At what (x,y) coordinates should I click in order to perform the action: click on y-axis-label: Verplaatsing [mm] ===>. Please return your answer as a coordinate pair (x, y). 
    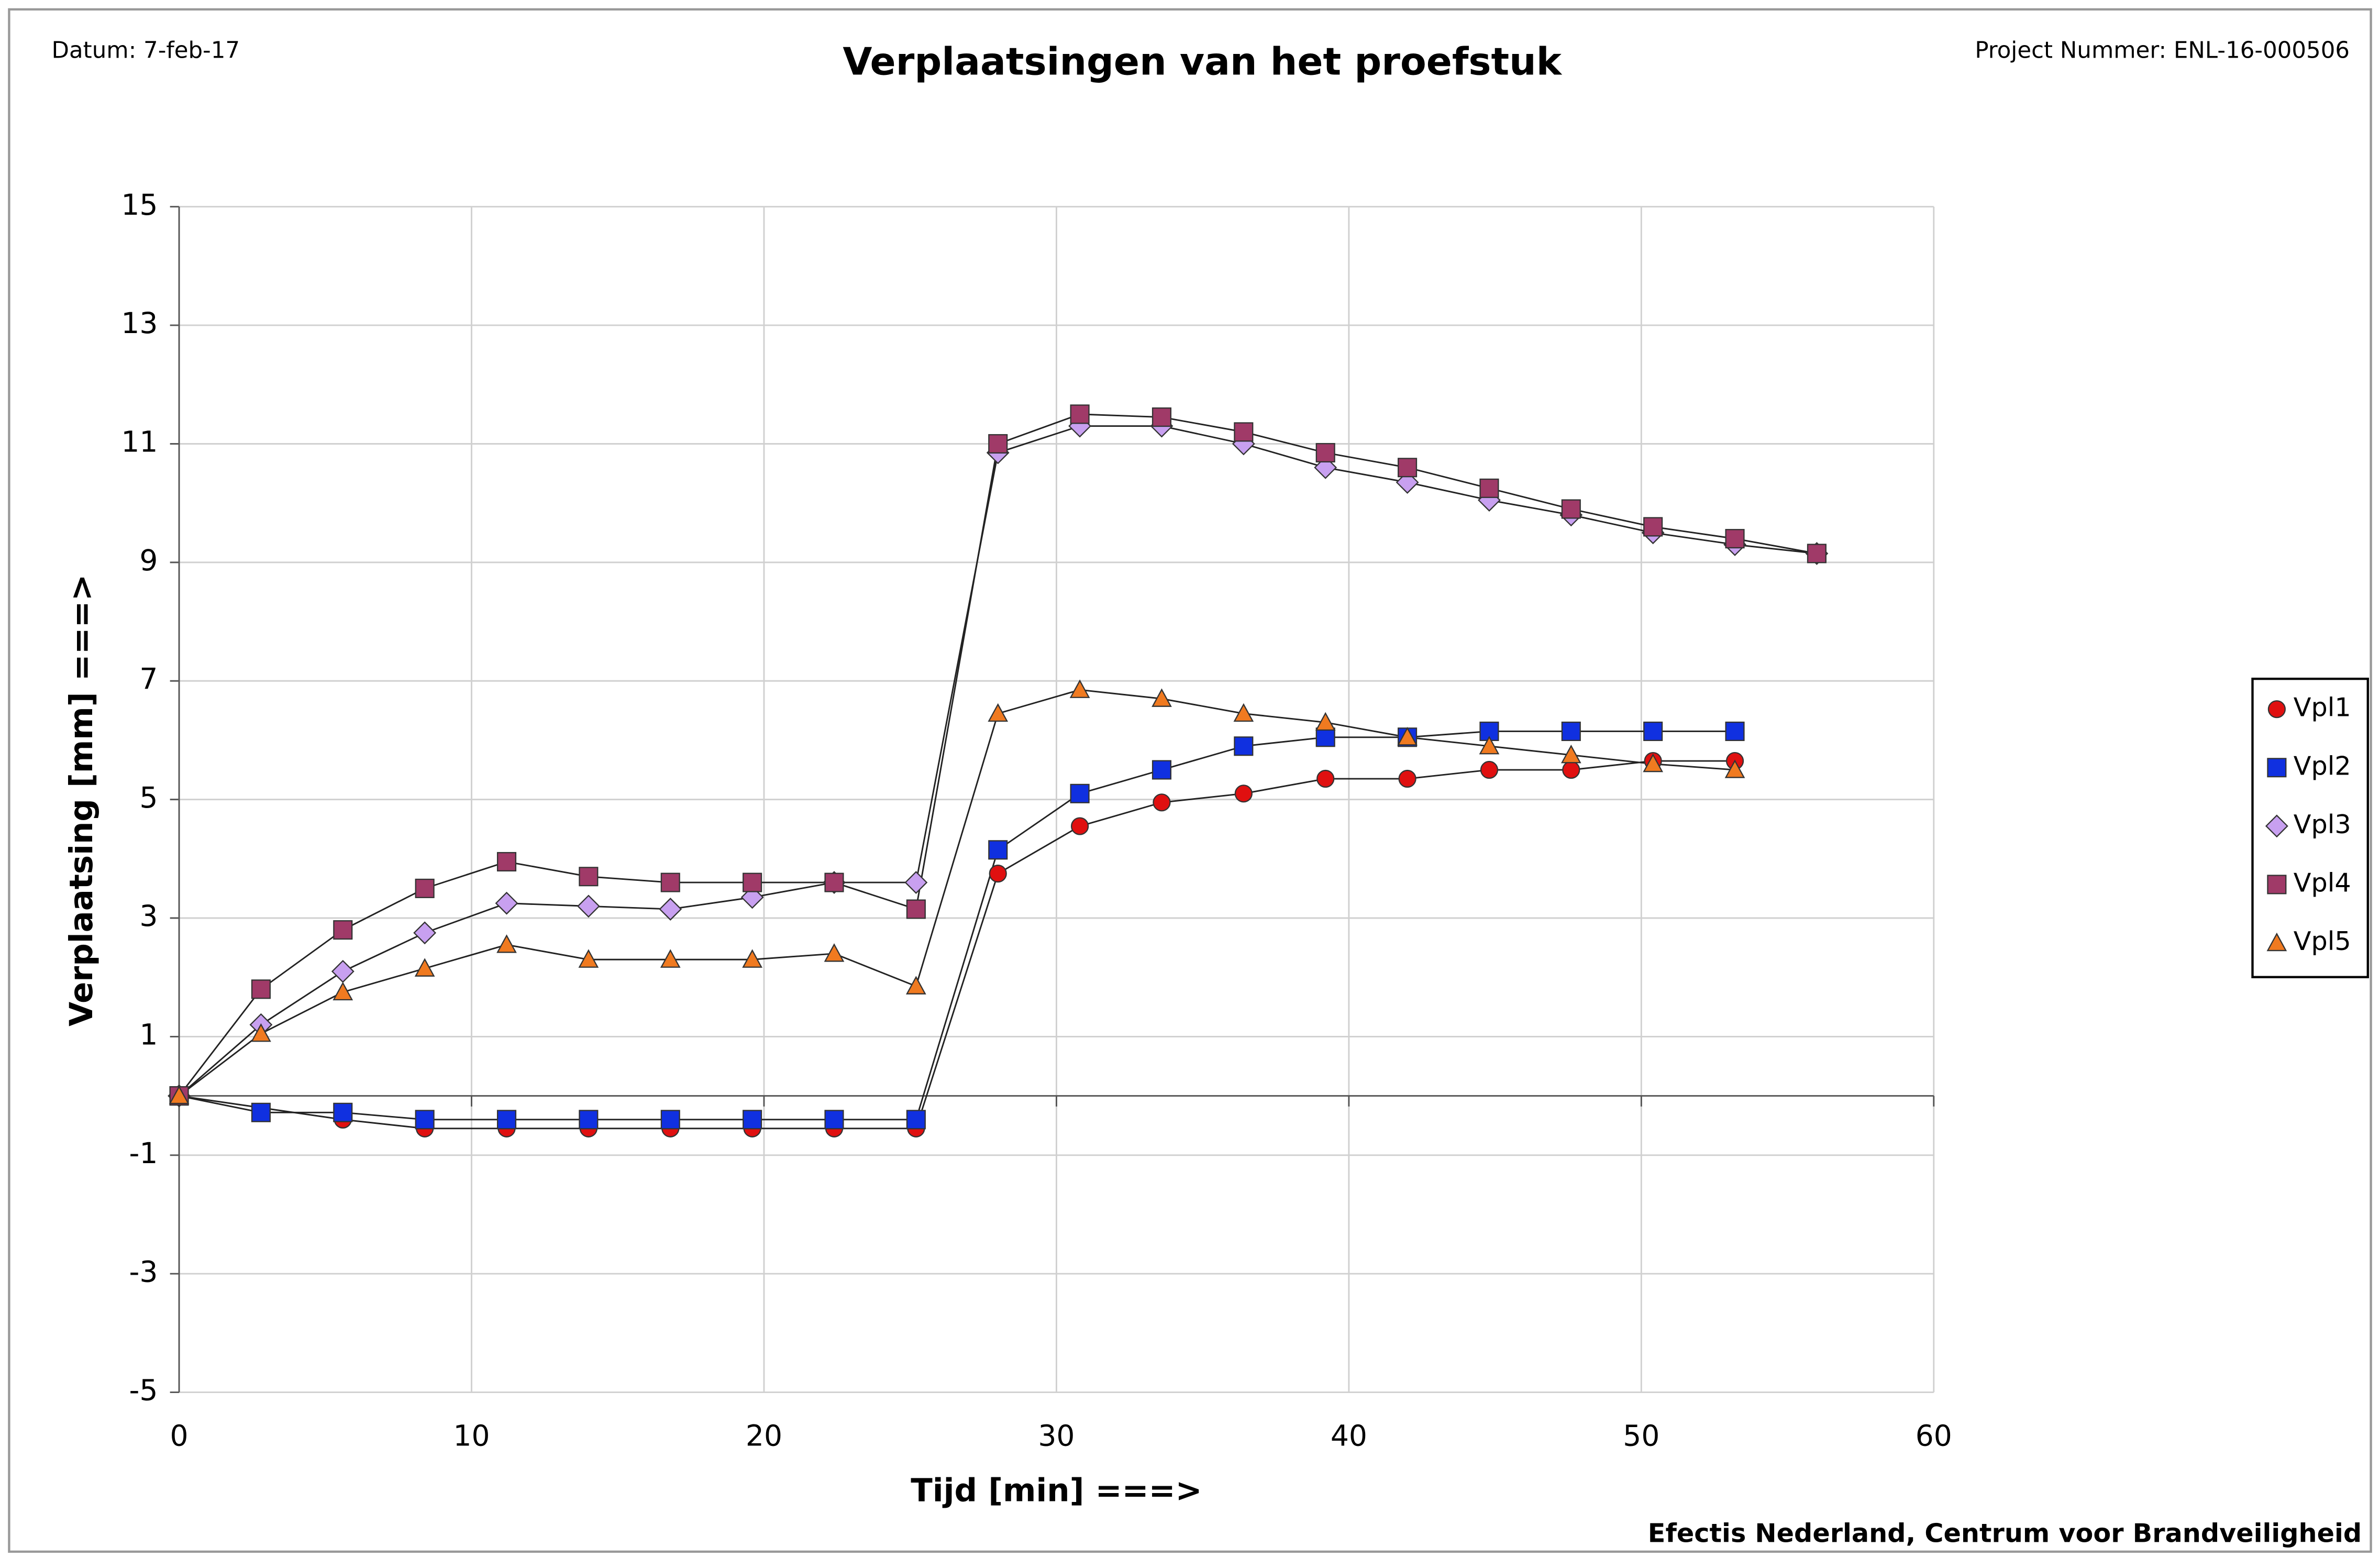
    Looking at the image, I should click on (82, 800).